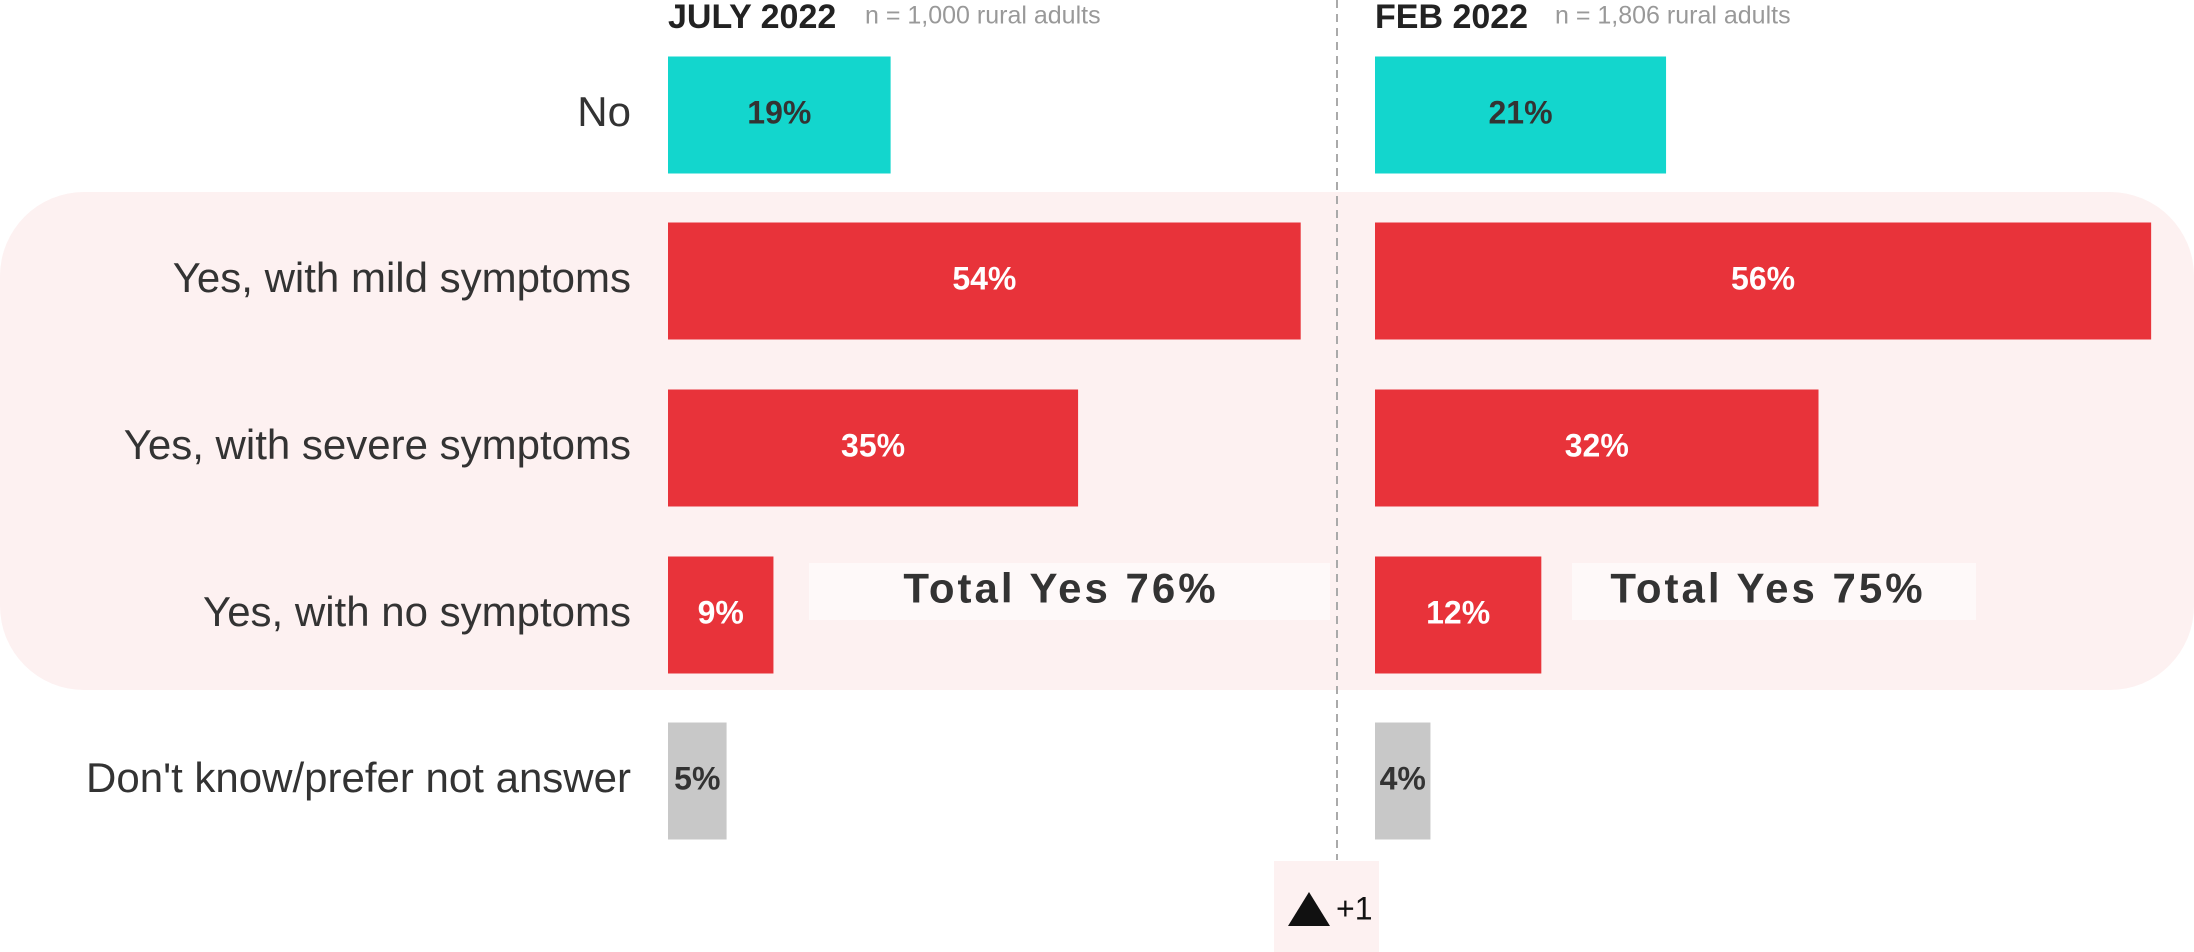 The height and width of the screenshot is (952, 2194). I want to click on value-label: 56%, so click(1763, 278).